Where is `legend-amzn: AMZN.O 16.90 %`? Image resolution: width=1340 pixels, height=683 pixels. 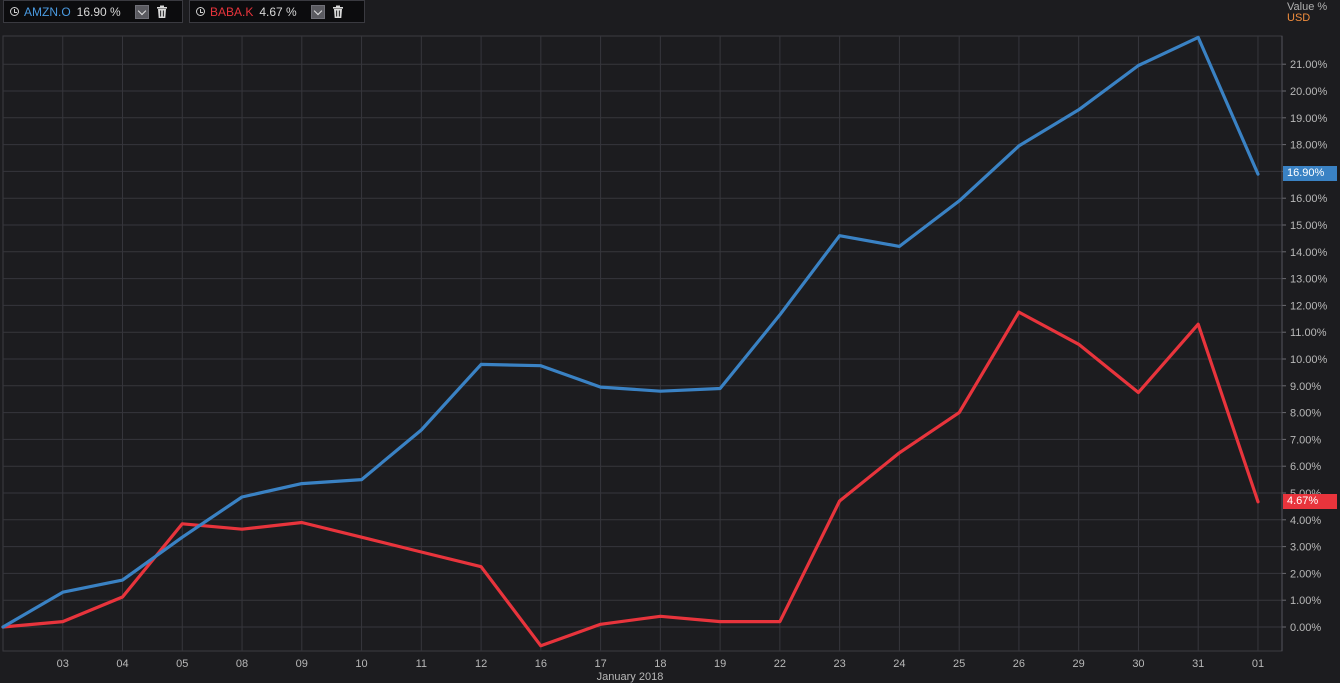
legend-amzn: AMZN.O 16.90 % is located at coordinates (93, 11).